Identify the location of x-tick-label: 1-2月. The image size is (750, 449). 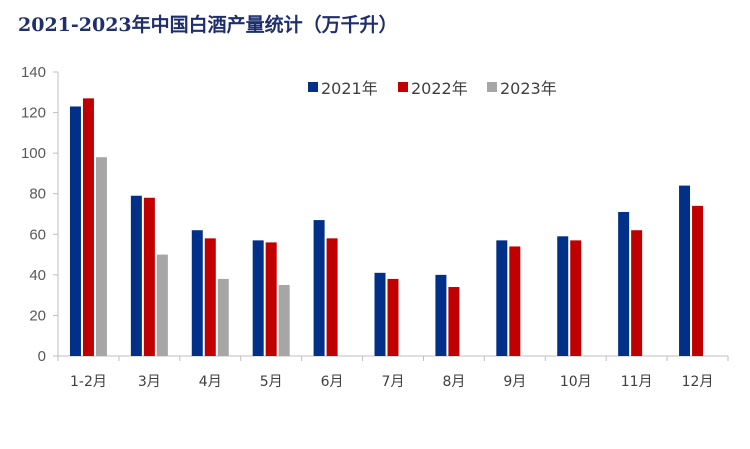
(88, 382).